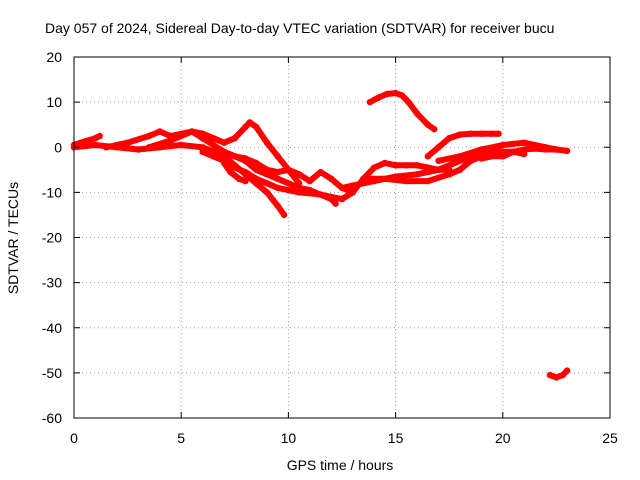  Describe the element at coordinates (52, 192) in the screenshot. I see `y-tick-label: -10` at that location.